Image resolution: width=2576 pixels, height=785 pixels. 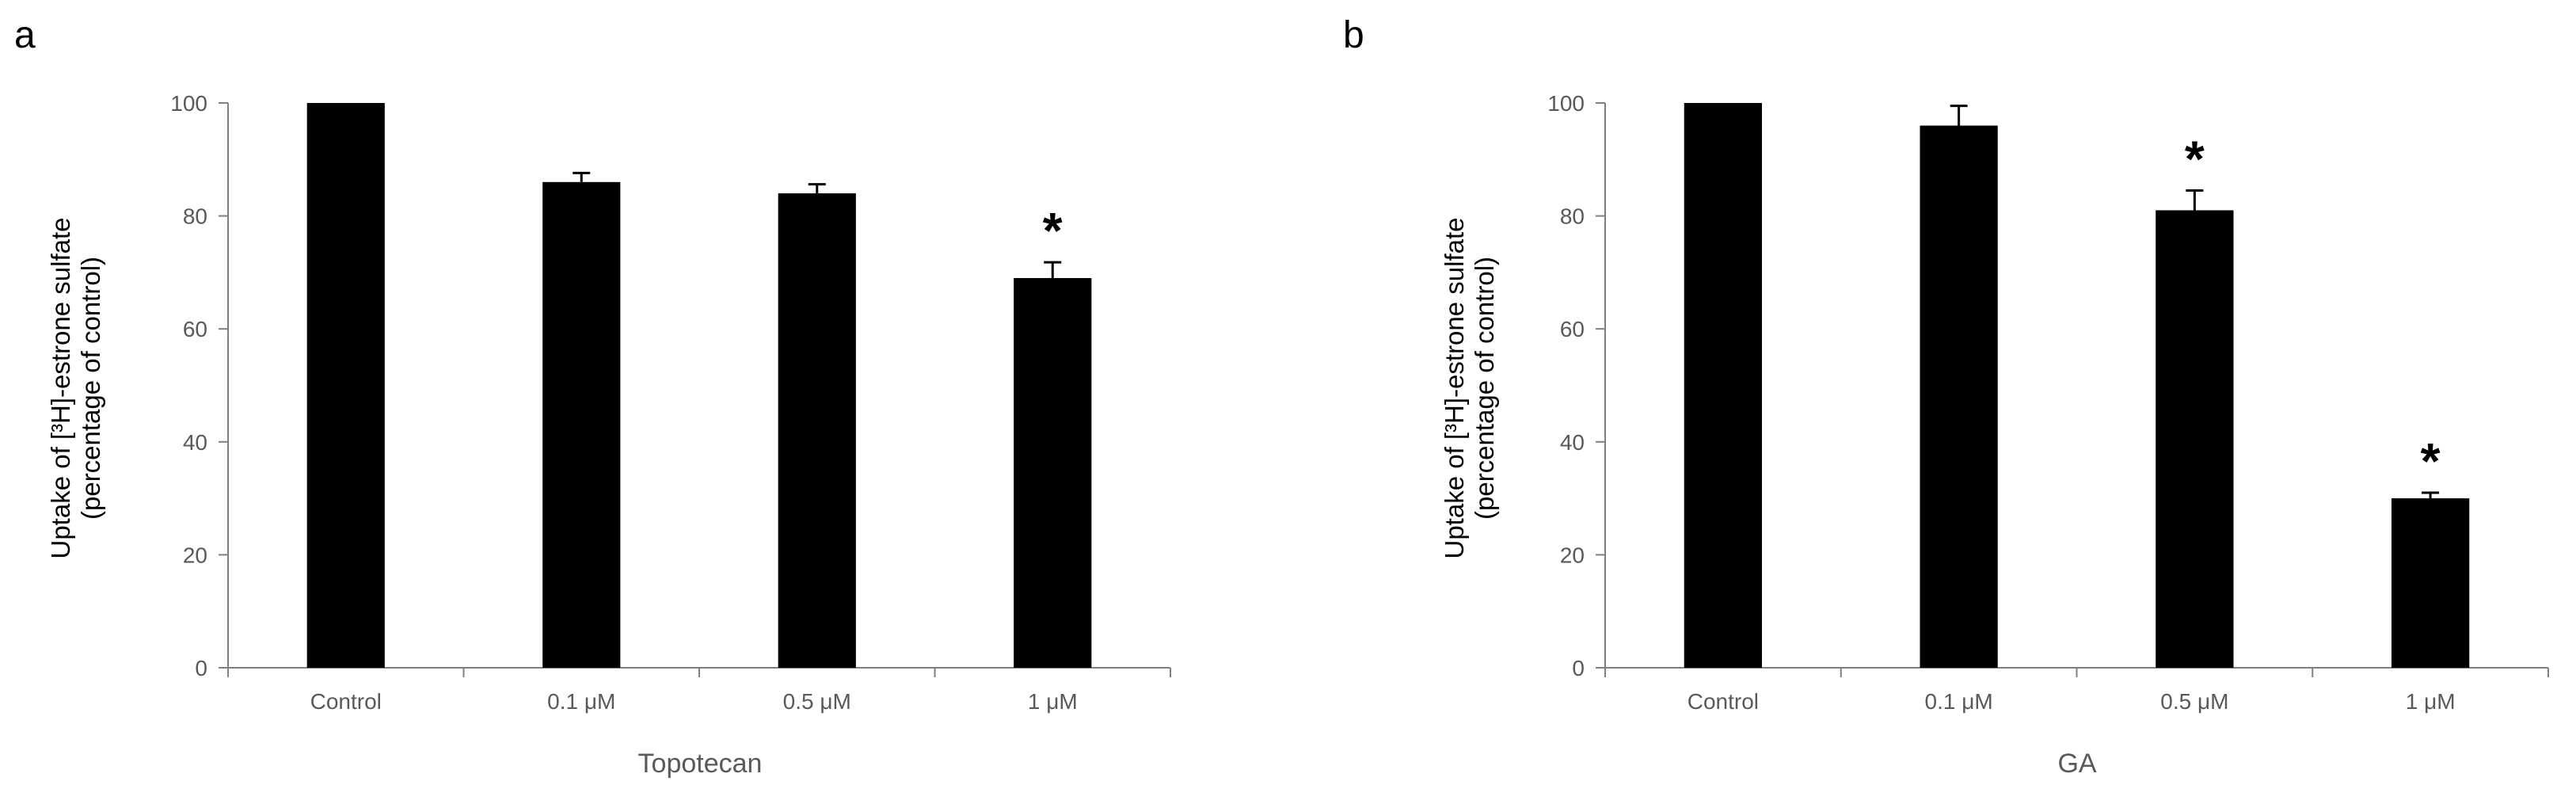 What do you see at coordinates (1353, 35) in the screenshot?
I see `panel-label: b` at bounding box center [1353, 35].